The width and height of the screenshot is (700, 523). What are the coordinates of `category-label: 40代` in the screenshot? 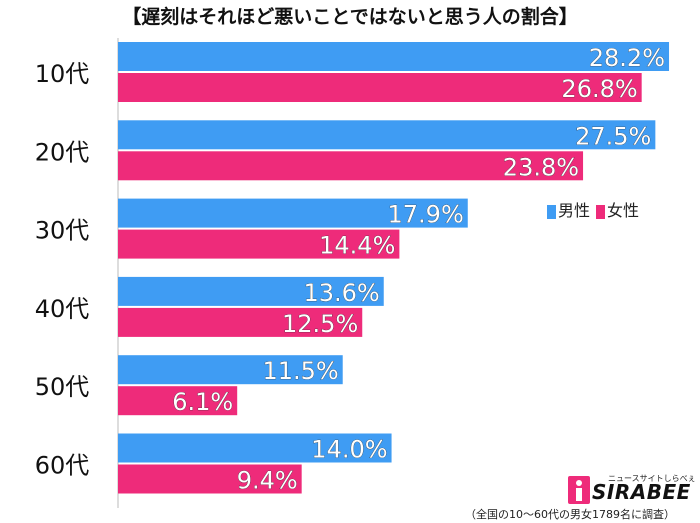 It's located at (62, 309).